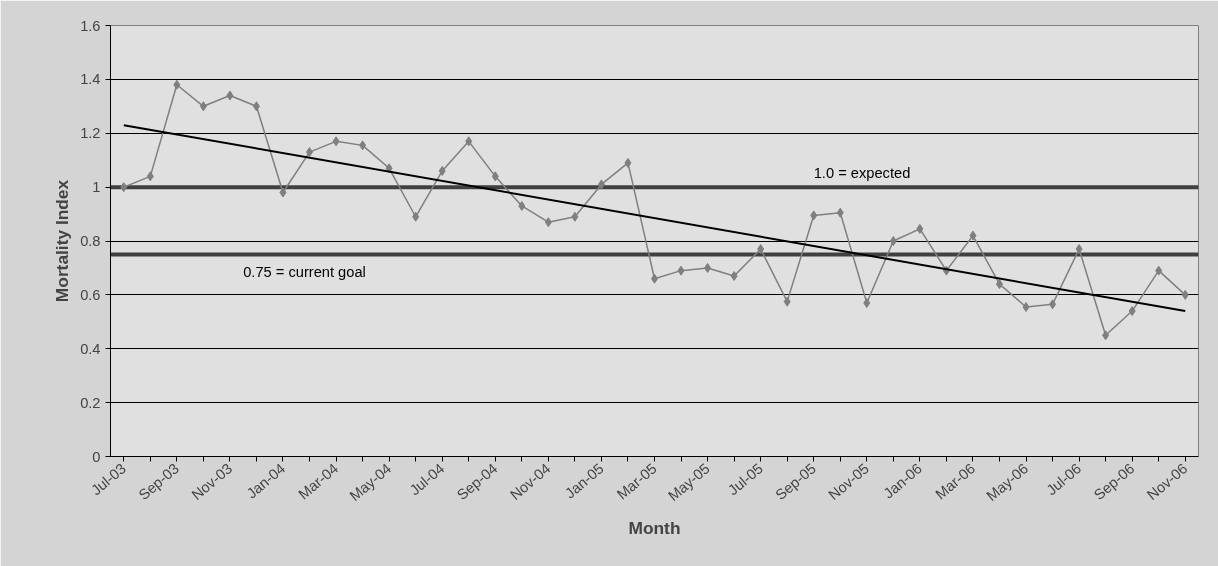 This screenshot has height=566, width=1218. What do you see at coordinates (90, 25) in the screenshot?
I see `y-tick-label: 1.6` at bounding box center [90, 25].